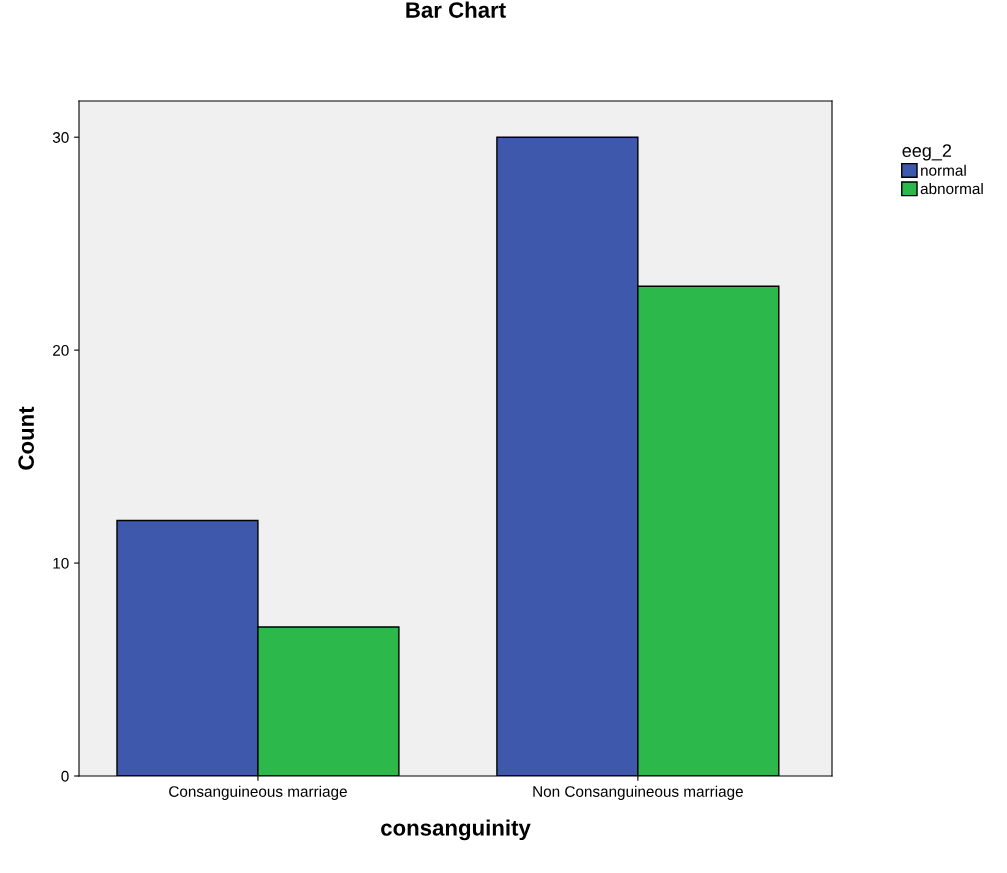 This screenshot has width=1007, height=873. I want to click on y-tick-label: 20, so click(61, 350).